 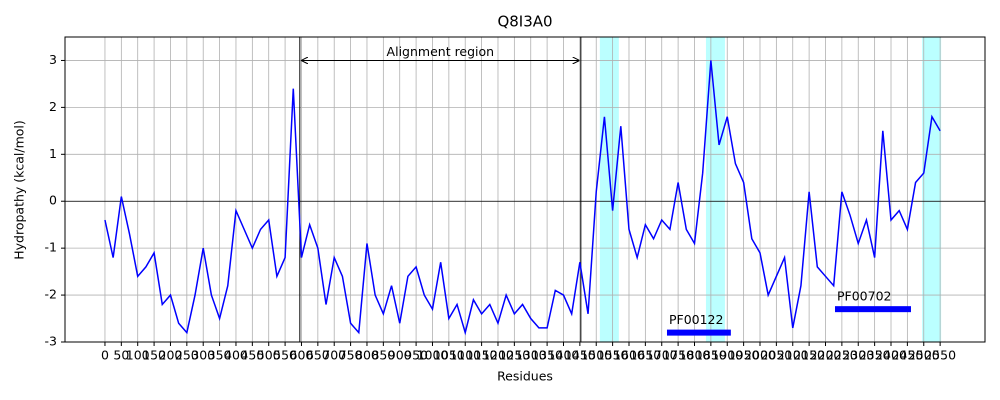 I want to click on chart-title: Q8I3A0, so click(x=524, y=22).